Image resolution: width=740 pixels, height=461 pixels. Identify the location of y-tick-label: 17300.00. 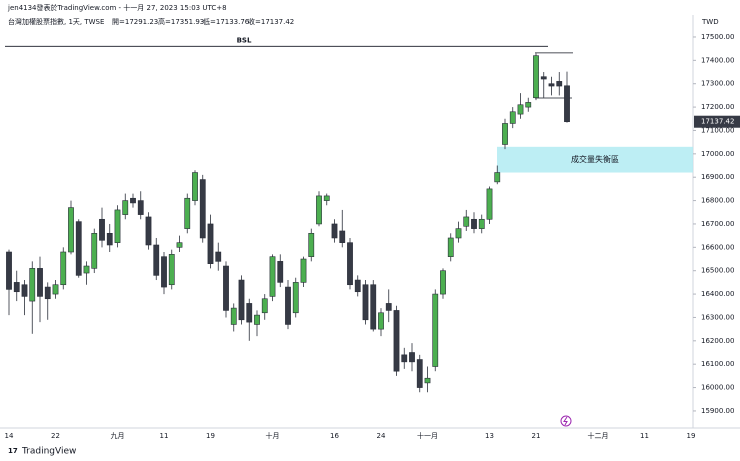
(717, 84).